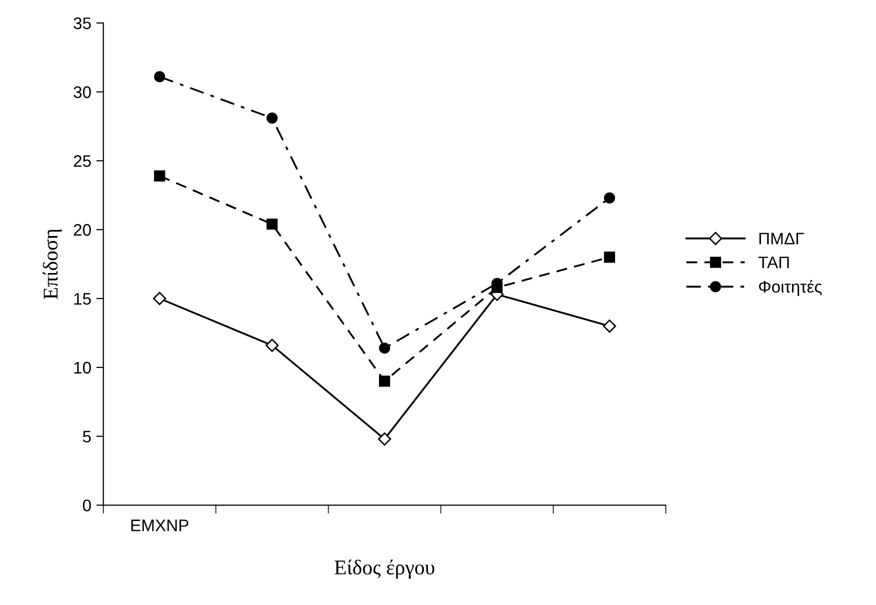 Image resolution: width=876 pixels, height=605 pixels. I want to click on y-tick-label: 30, so click(82, 92).